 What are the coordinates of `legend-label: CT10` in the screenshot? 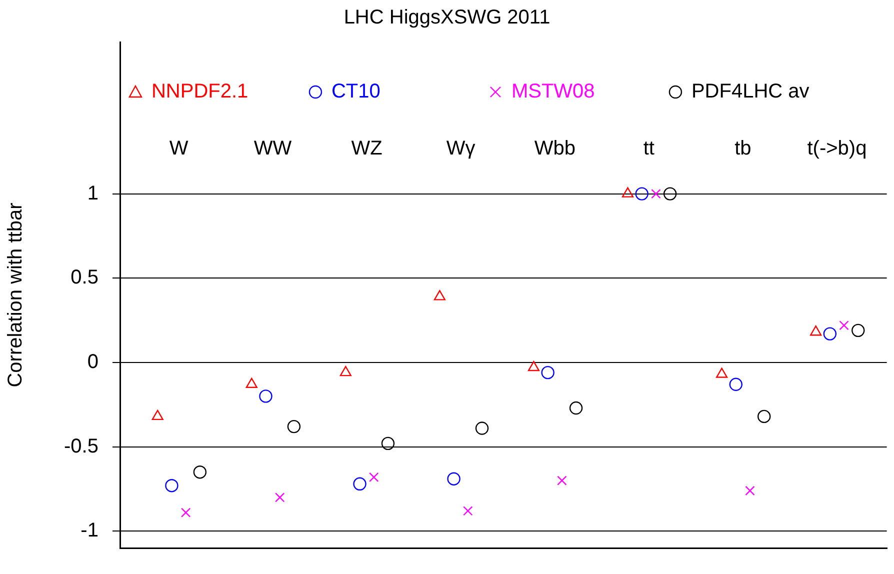 It's located at (355, 91).